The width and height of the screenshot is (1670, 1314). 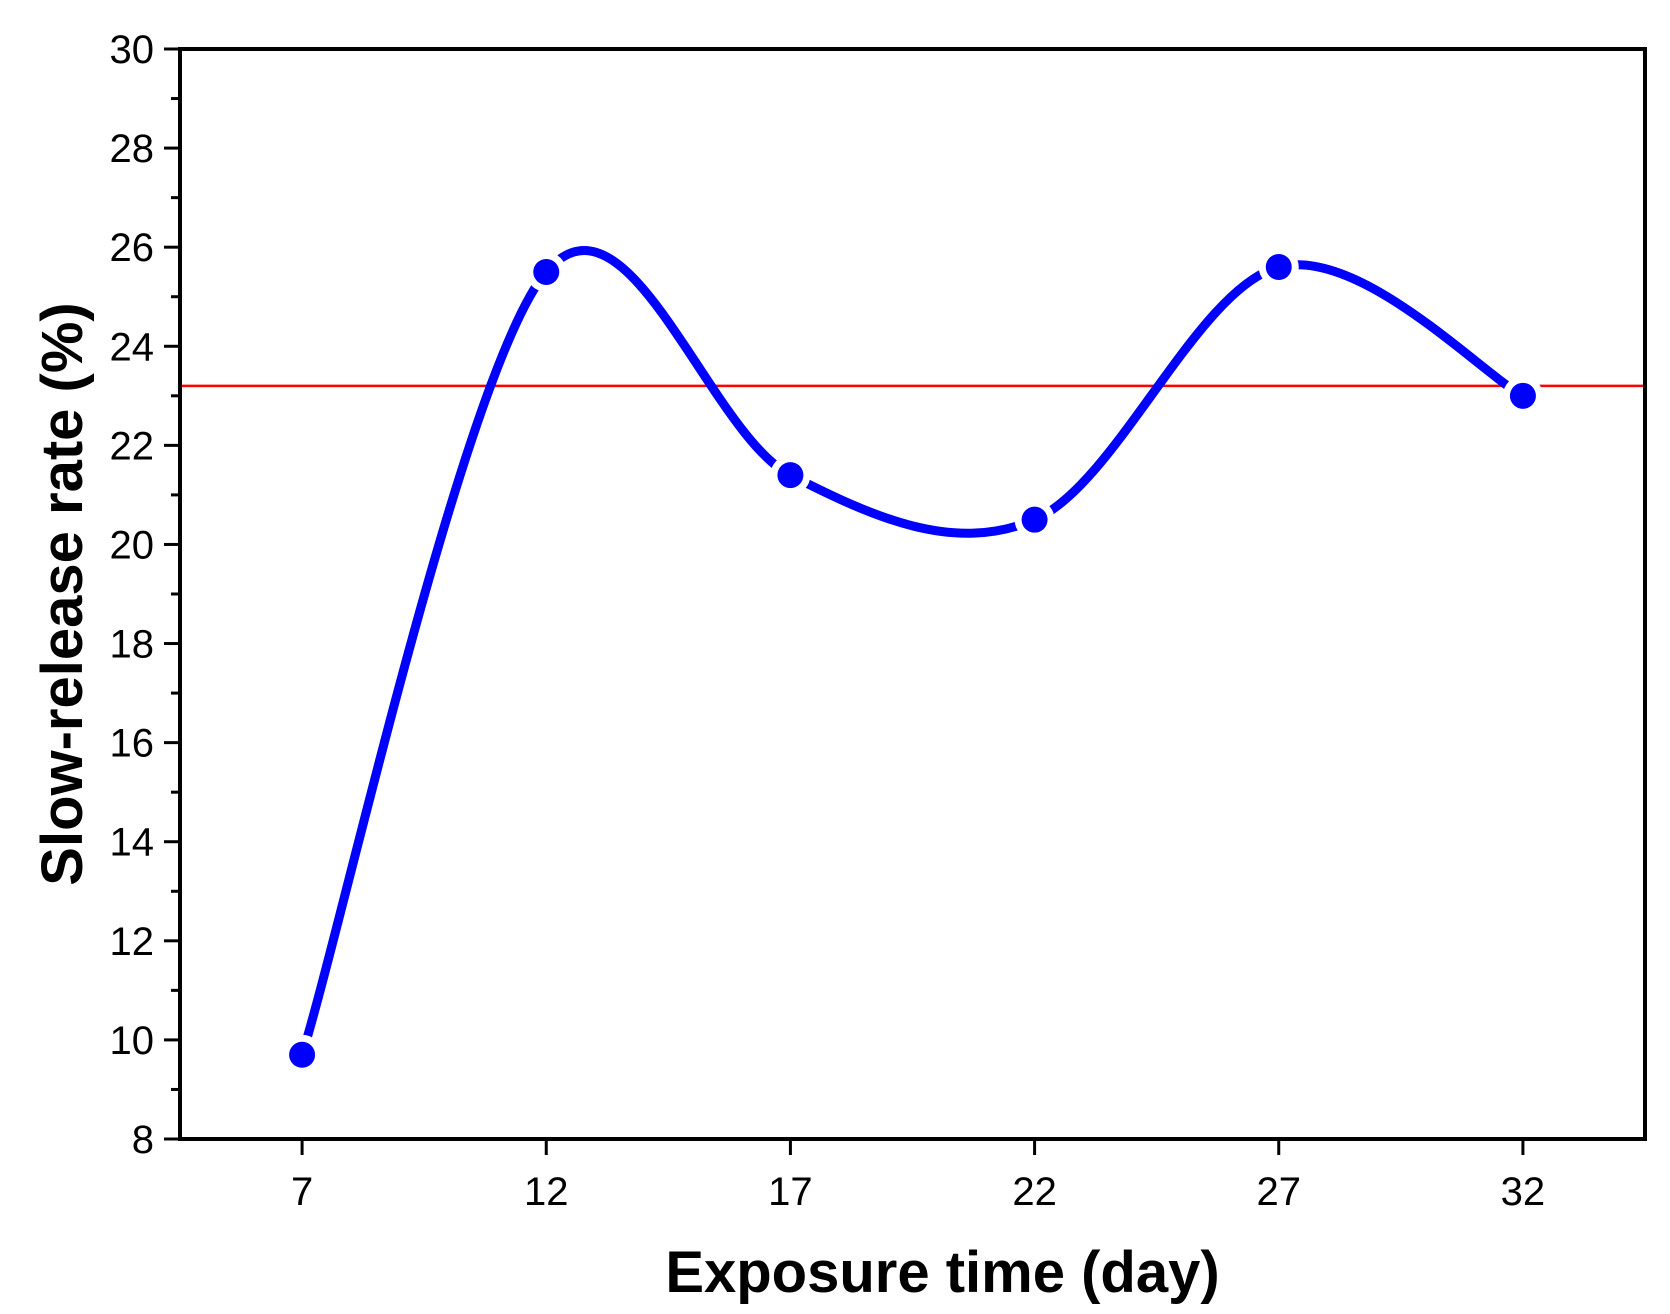 What do you see at coordinates (132, 545) in the screenshot?
I see `y-tick-label: 20` at bounding box center [132, 545].